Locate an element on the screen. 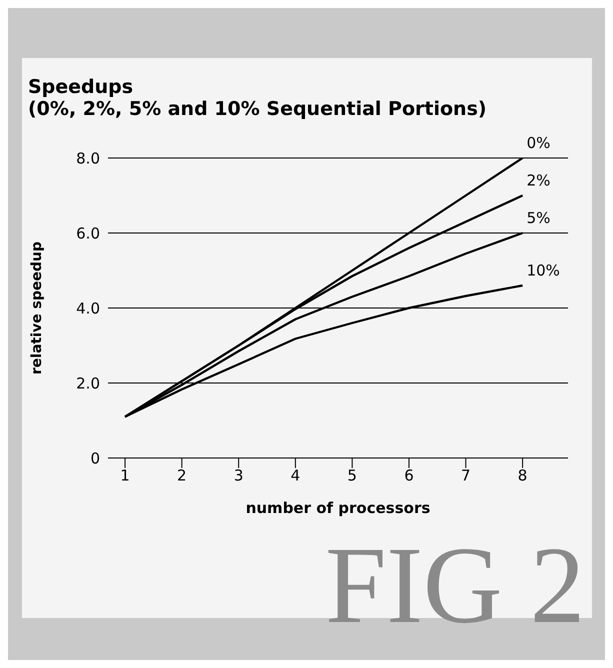  caption: FIG 2 is located at coordinates (455, 585).